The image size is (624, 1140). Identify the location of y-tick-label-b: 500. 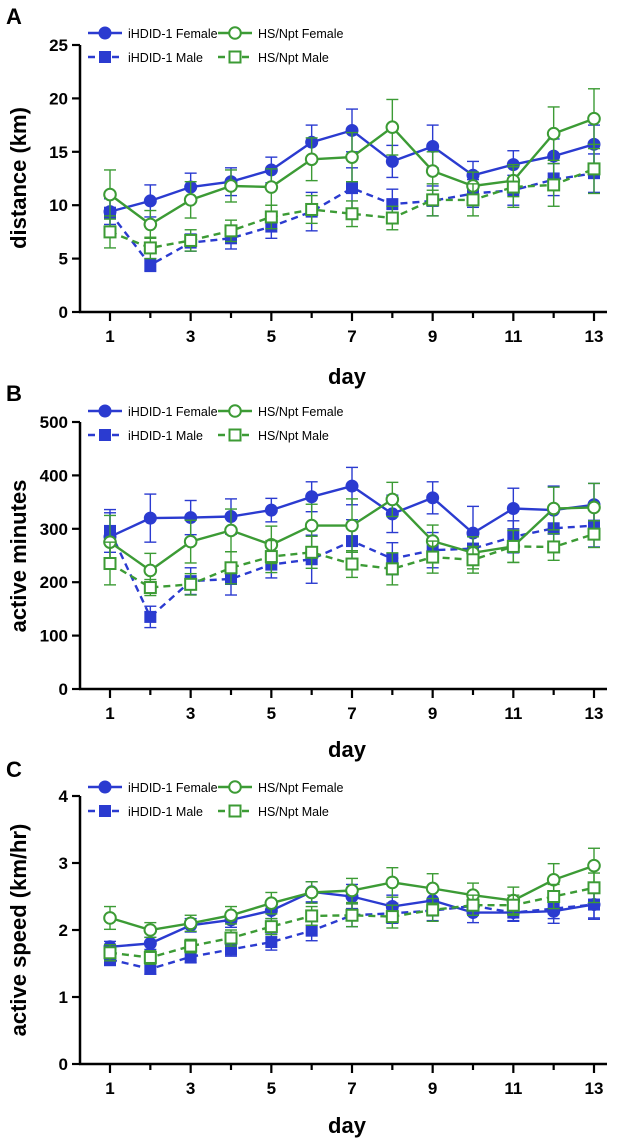
(54, 422).